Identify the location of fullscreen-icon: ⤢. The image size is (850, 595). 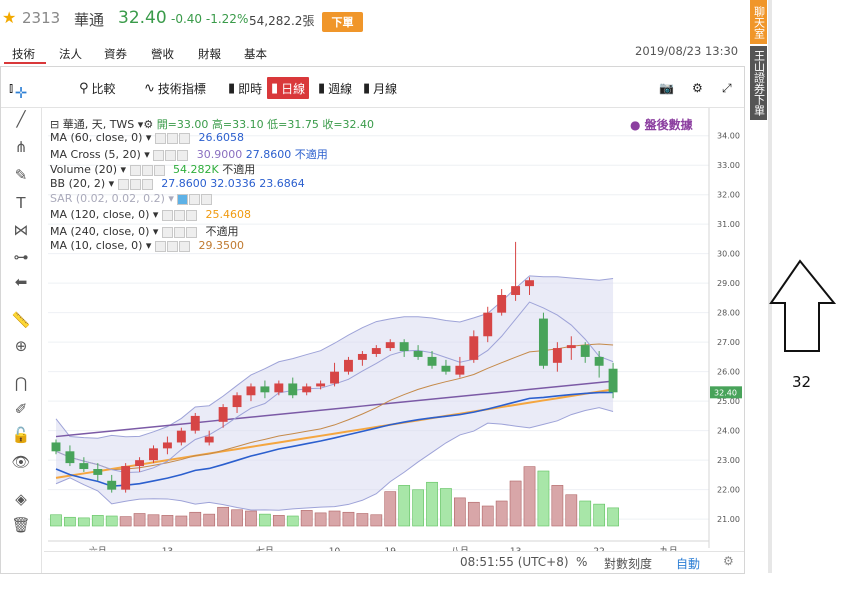
(727, 87).